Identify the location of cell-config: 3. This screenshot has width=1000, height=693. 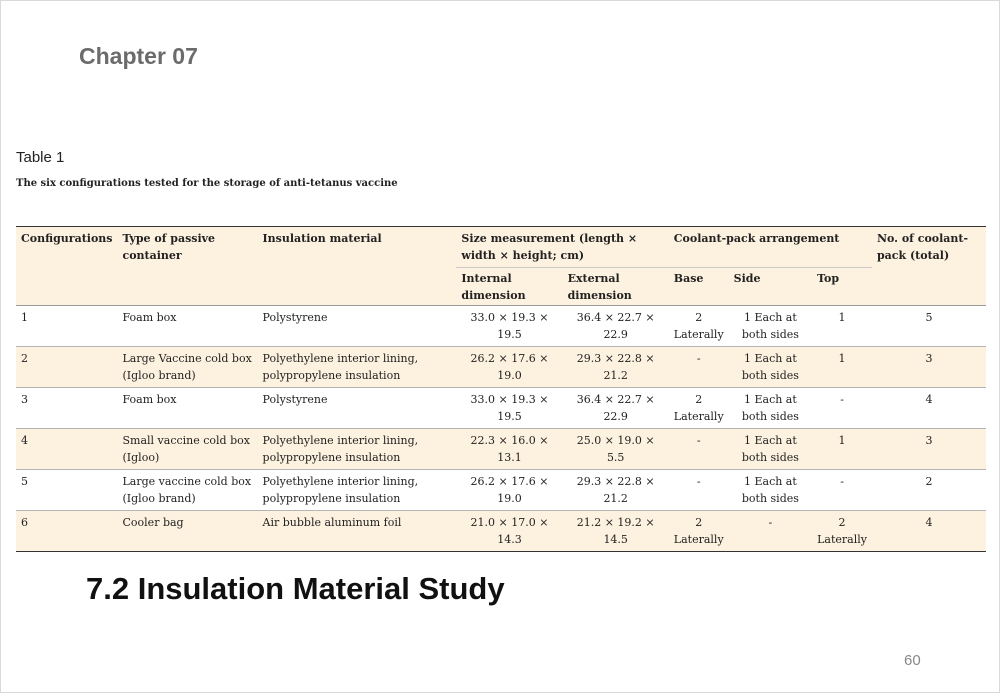
(67, 408).